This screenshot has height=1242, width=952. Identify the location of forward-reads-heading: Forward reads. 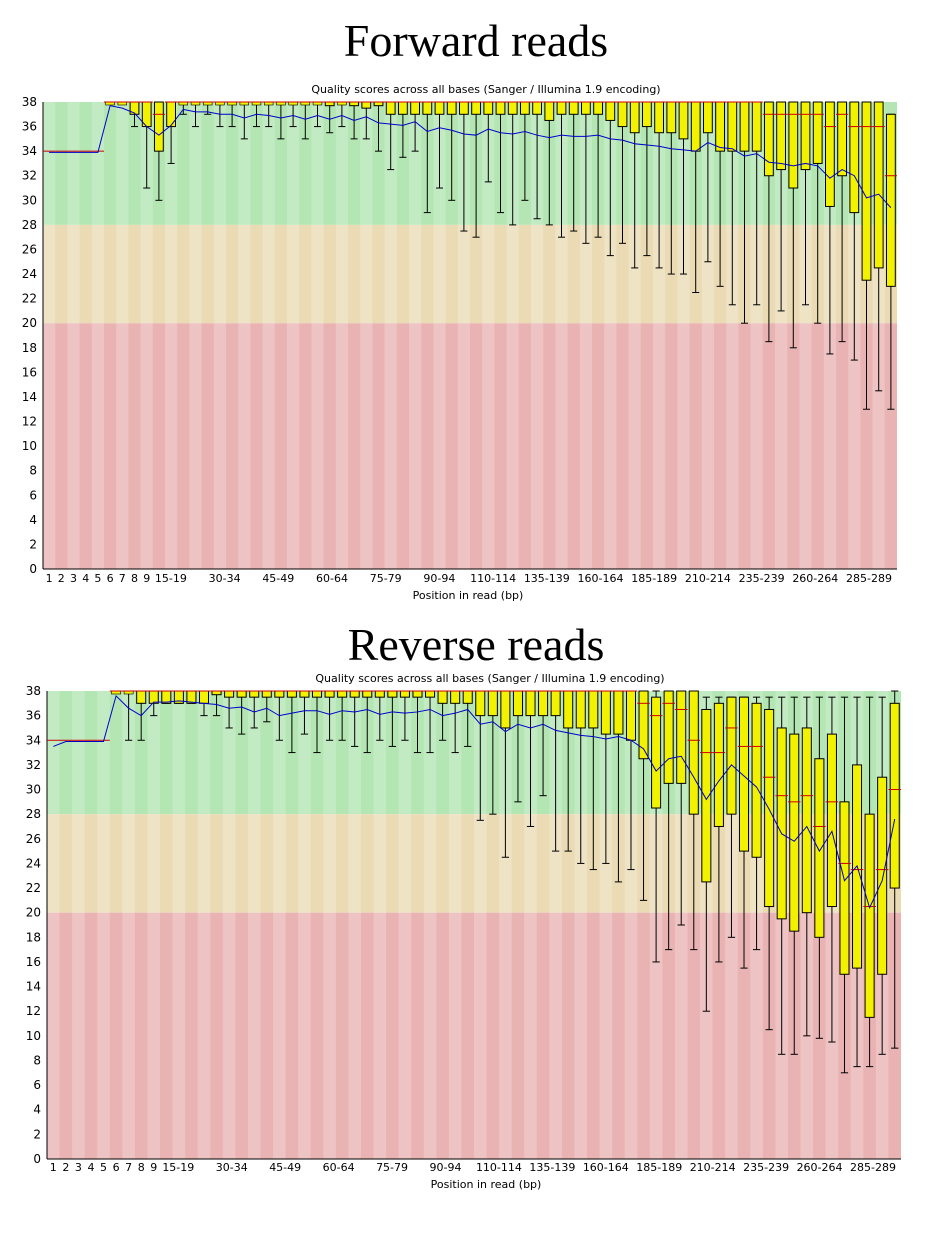
(476, 40).